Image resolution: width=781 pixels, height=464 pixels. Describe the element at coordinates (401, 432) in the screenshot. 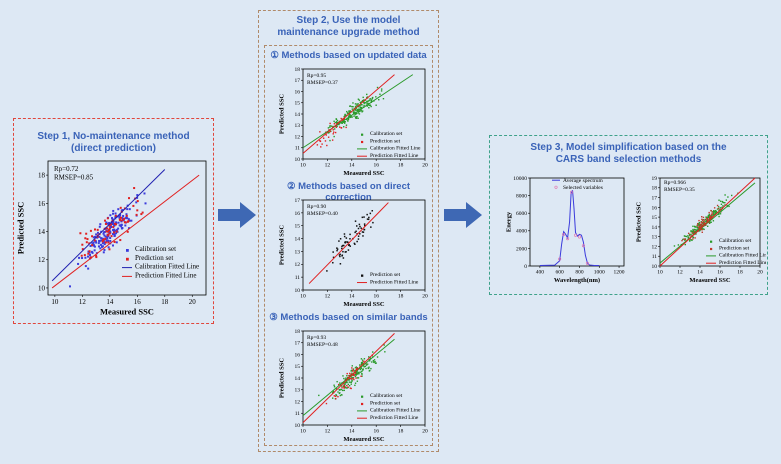

I see `x-tick-label: 18` at that location.